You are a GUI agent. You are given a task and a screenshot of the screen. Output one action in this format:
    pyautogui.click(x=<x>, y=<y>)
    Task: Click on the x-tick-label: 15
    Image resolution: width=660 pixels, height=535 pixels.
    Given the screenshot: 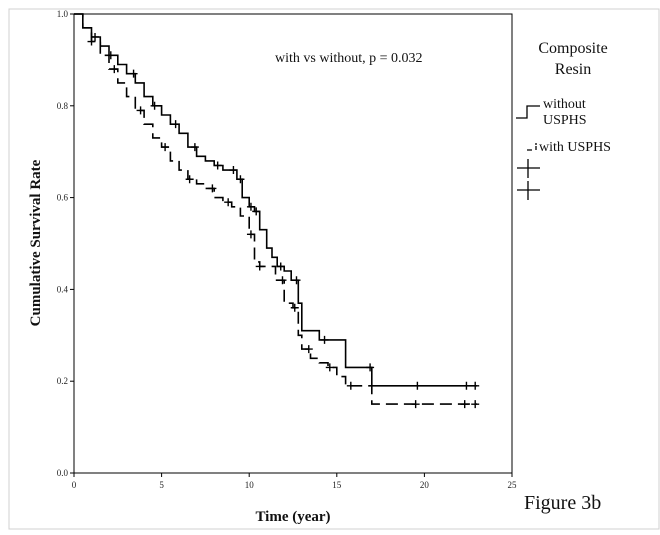 What is the action you would take?
    pyautogui.click(x=337, y=485)
    